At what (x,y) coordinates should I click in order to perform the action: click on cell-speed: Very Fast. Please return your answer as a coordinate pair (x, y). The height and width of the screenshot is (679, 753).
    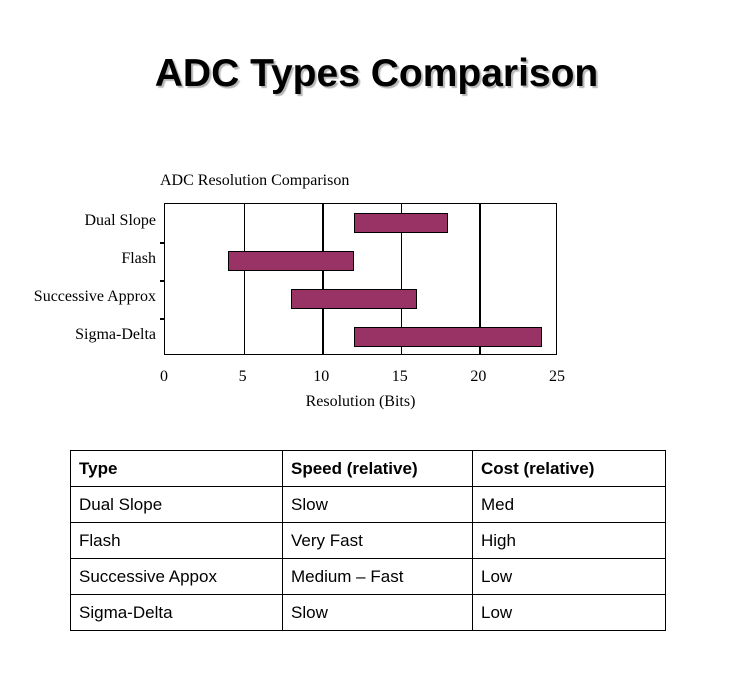
    Looking at the image, I should click on (377, 540).